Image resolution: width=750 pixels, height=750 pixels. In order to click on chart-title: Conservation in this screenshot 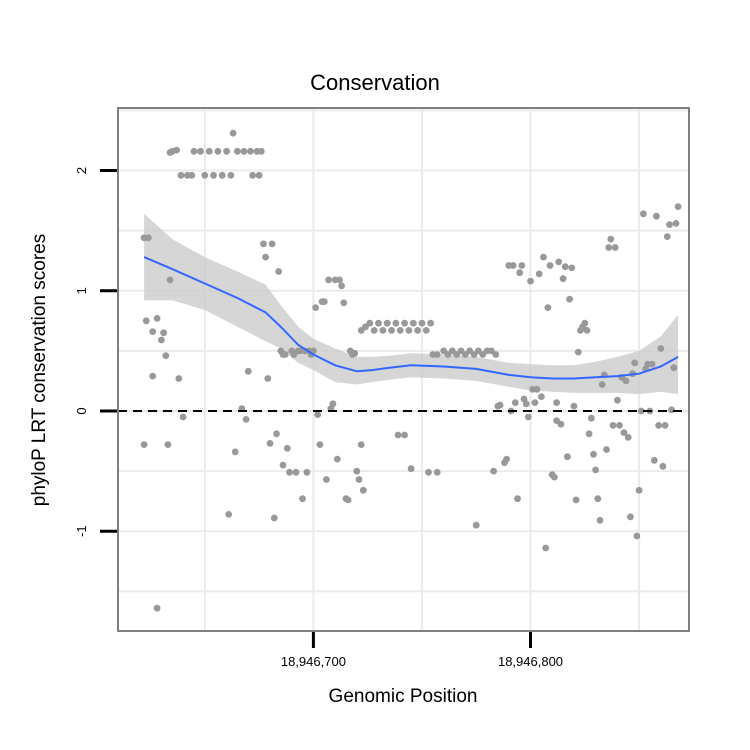, I will do `click(375, 82)`.